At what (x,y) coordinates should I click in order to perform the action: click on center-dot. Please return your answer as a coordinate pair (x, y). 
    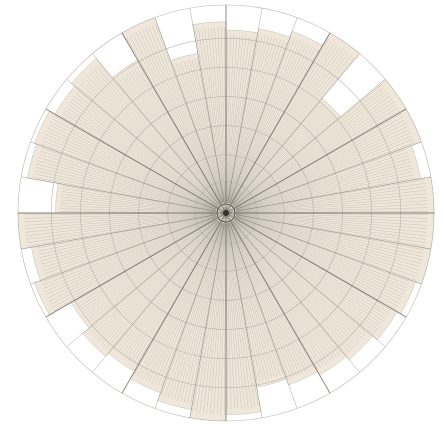
    Looking at the image, I should click on (226, 213).